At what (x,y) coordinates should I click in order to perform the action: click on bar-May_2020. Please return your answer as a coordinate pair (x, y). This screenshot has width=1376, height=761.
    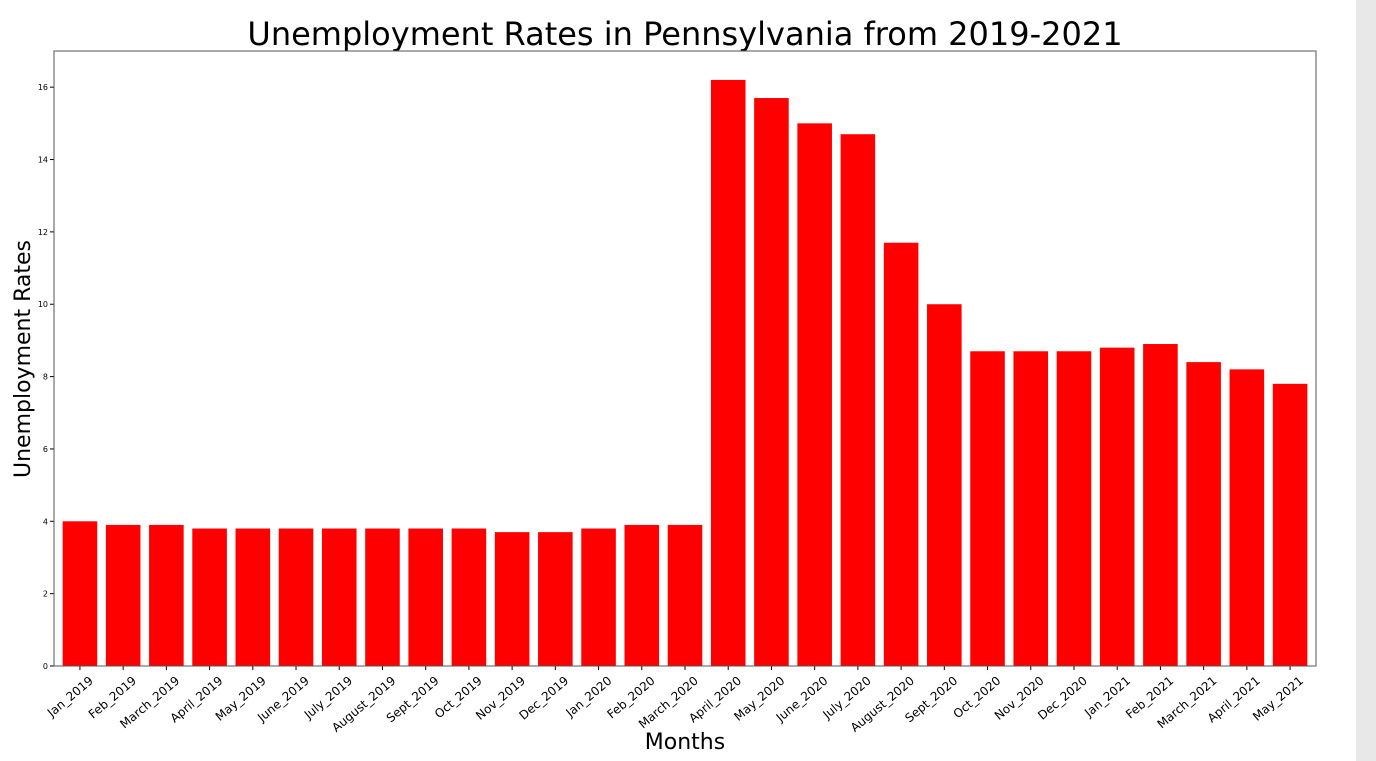
    Looking at the image, I should click on (771, 382).